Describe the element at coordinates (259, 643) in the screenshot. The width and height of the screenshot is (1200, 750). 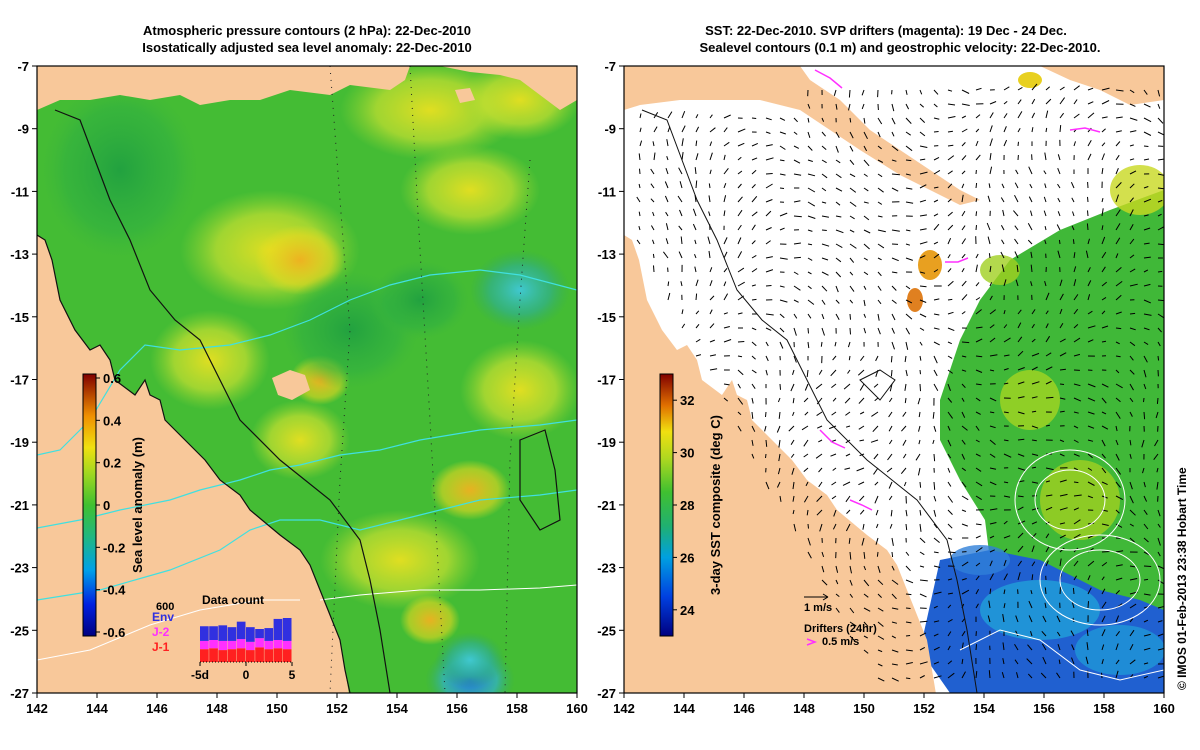
I see `inset-bar-j2` at that location.